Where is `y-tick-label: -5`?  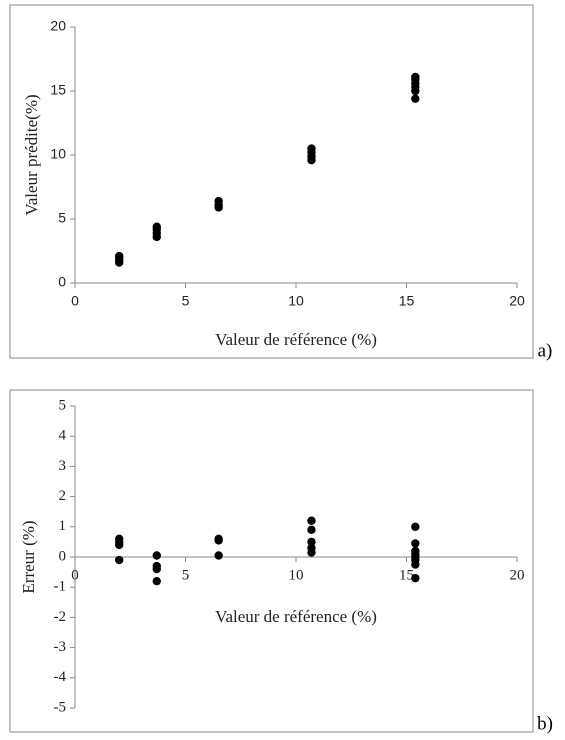 y-tick-label: -5 is located at coordinates (60, 707).